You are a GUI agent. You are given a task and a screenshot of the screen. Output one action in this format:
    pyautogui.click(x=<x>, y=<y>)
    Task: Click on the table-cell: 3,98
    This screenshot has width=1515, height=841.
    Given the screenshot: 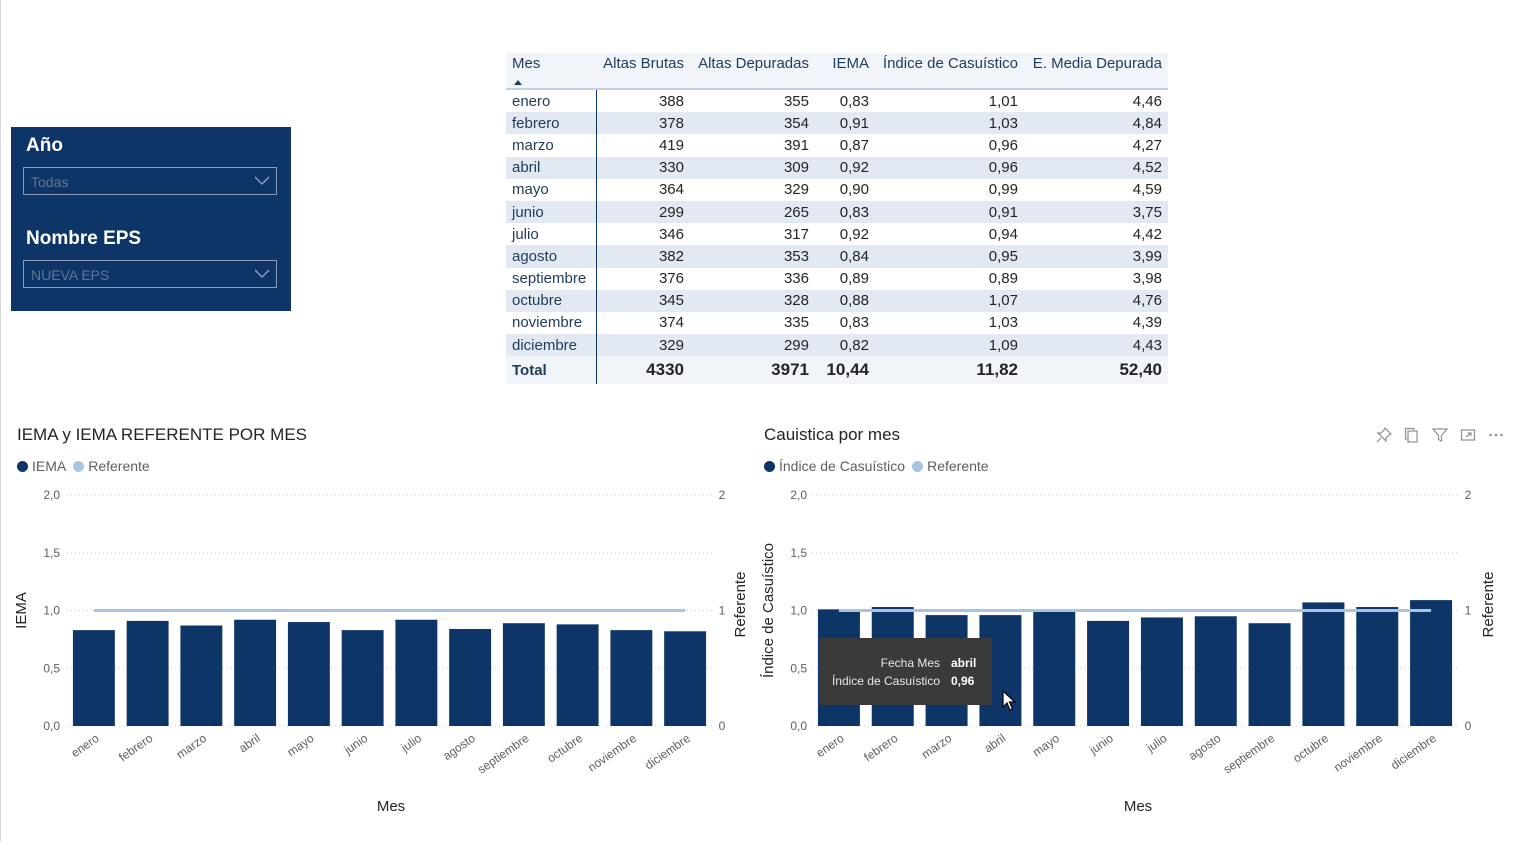 What is the action you would take?
    pyautogui.click(x=1096, y=278)
    